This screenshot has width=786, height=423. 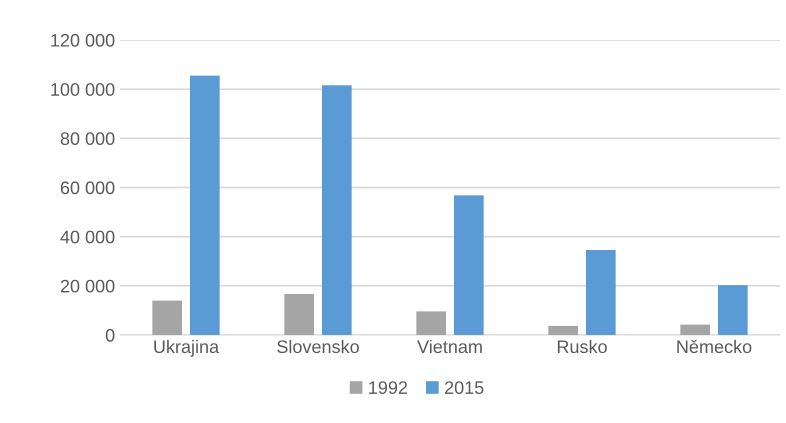 What do you see at coordinates (82, 40) in the screenshot?
I see `y-tick-label: 120 000` at bounding box center [82, 40].